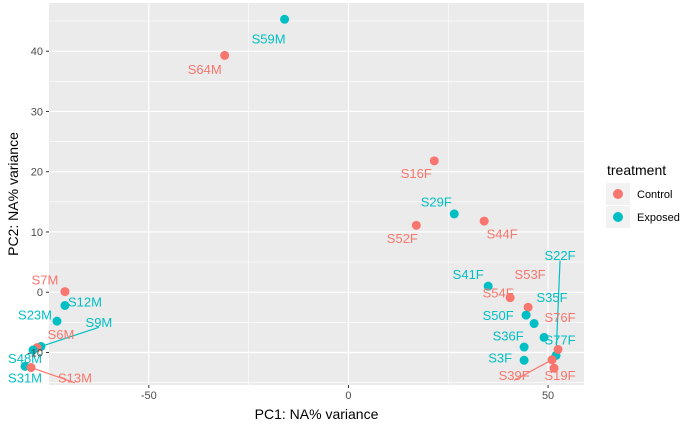 This screenshot has width=691, height=441. I want to click on point-label: S6M, so click(61, 334).